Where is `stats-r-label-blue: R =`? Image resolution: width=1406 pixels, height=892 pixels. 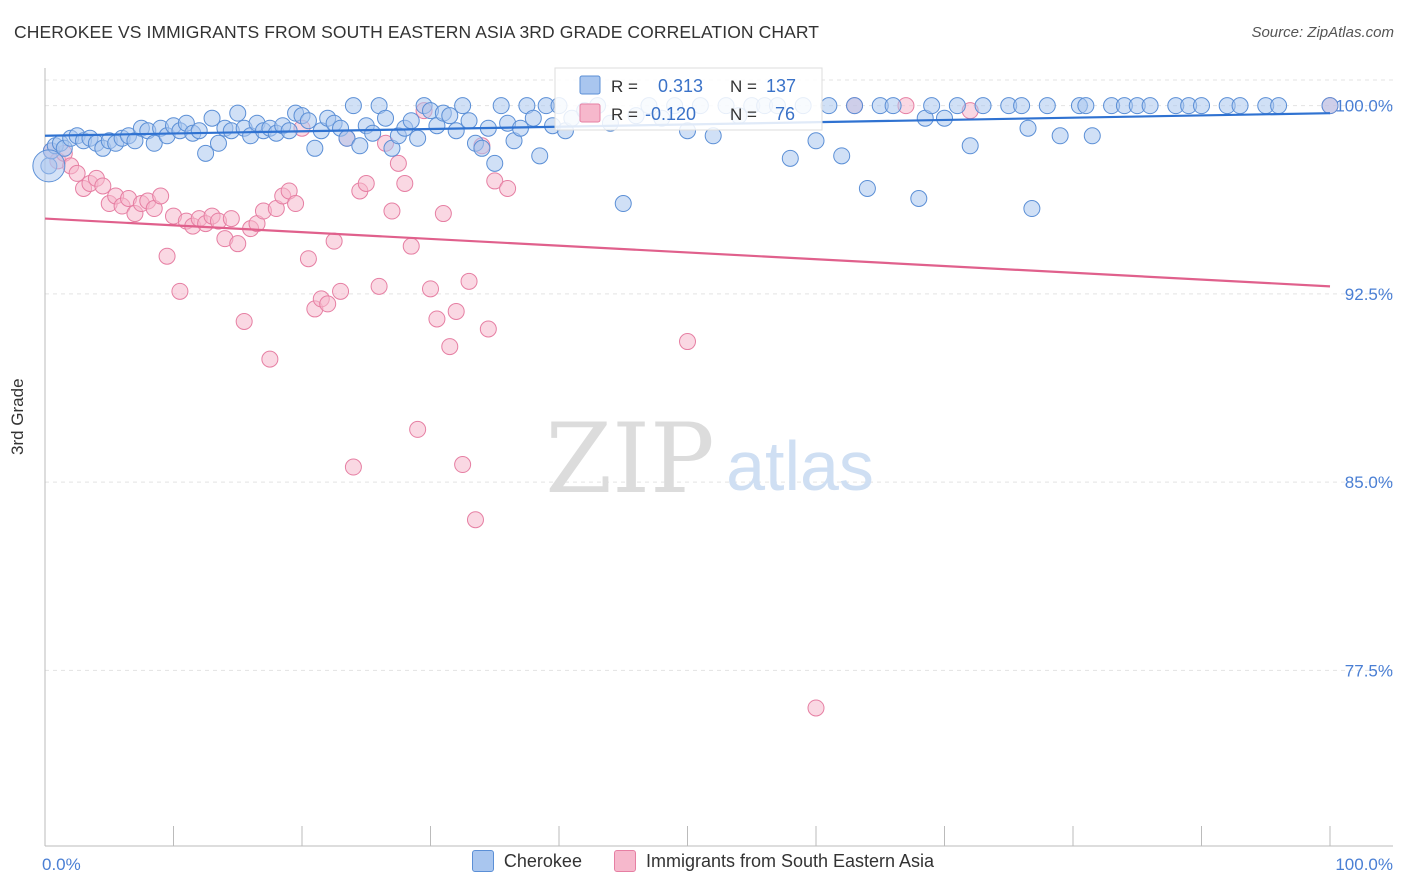 stats-r-label-blue: R = is located at coordinates (624, 86).